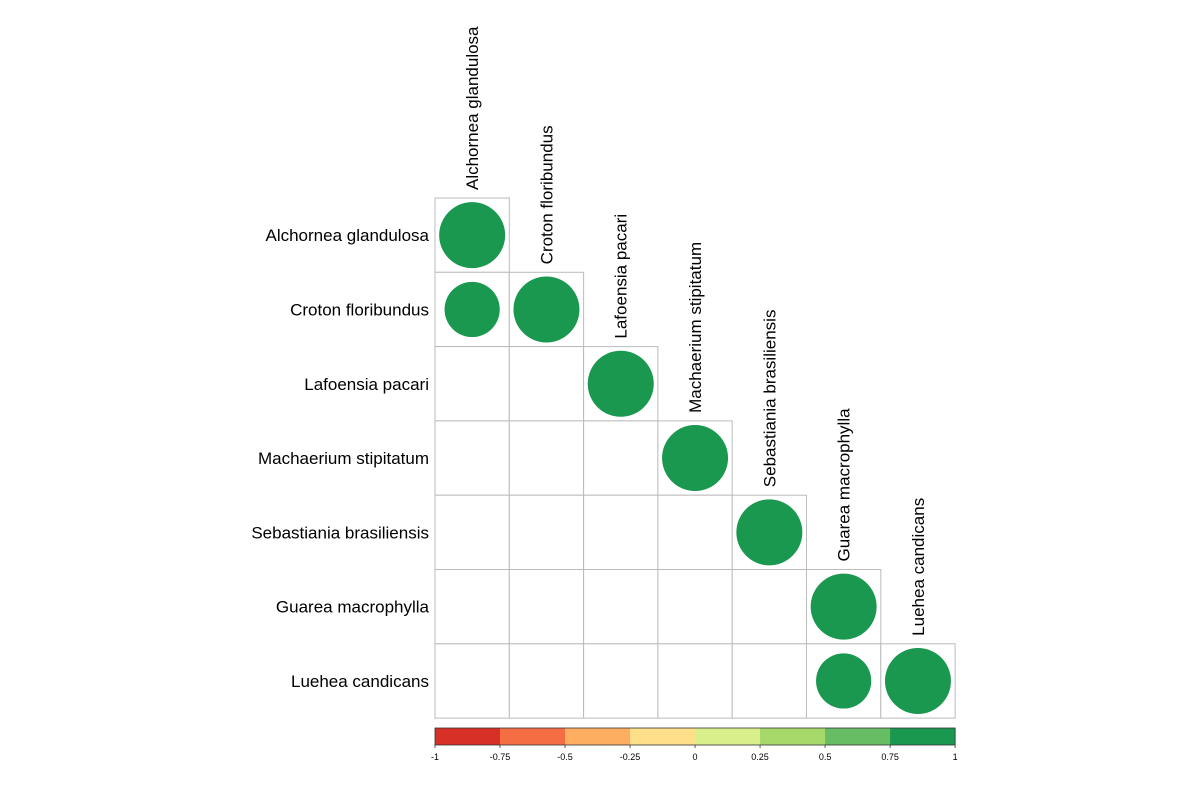  I want to click on colorbar-tick-label: 0.75, so click(890, 757).